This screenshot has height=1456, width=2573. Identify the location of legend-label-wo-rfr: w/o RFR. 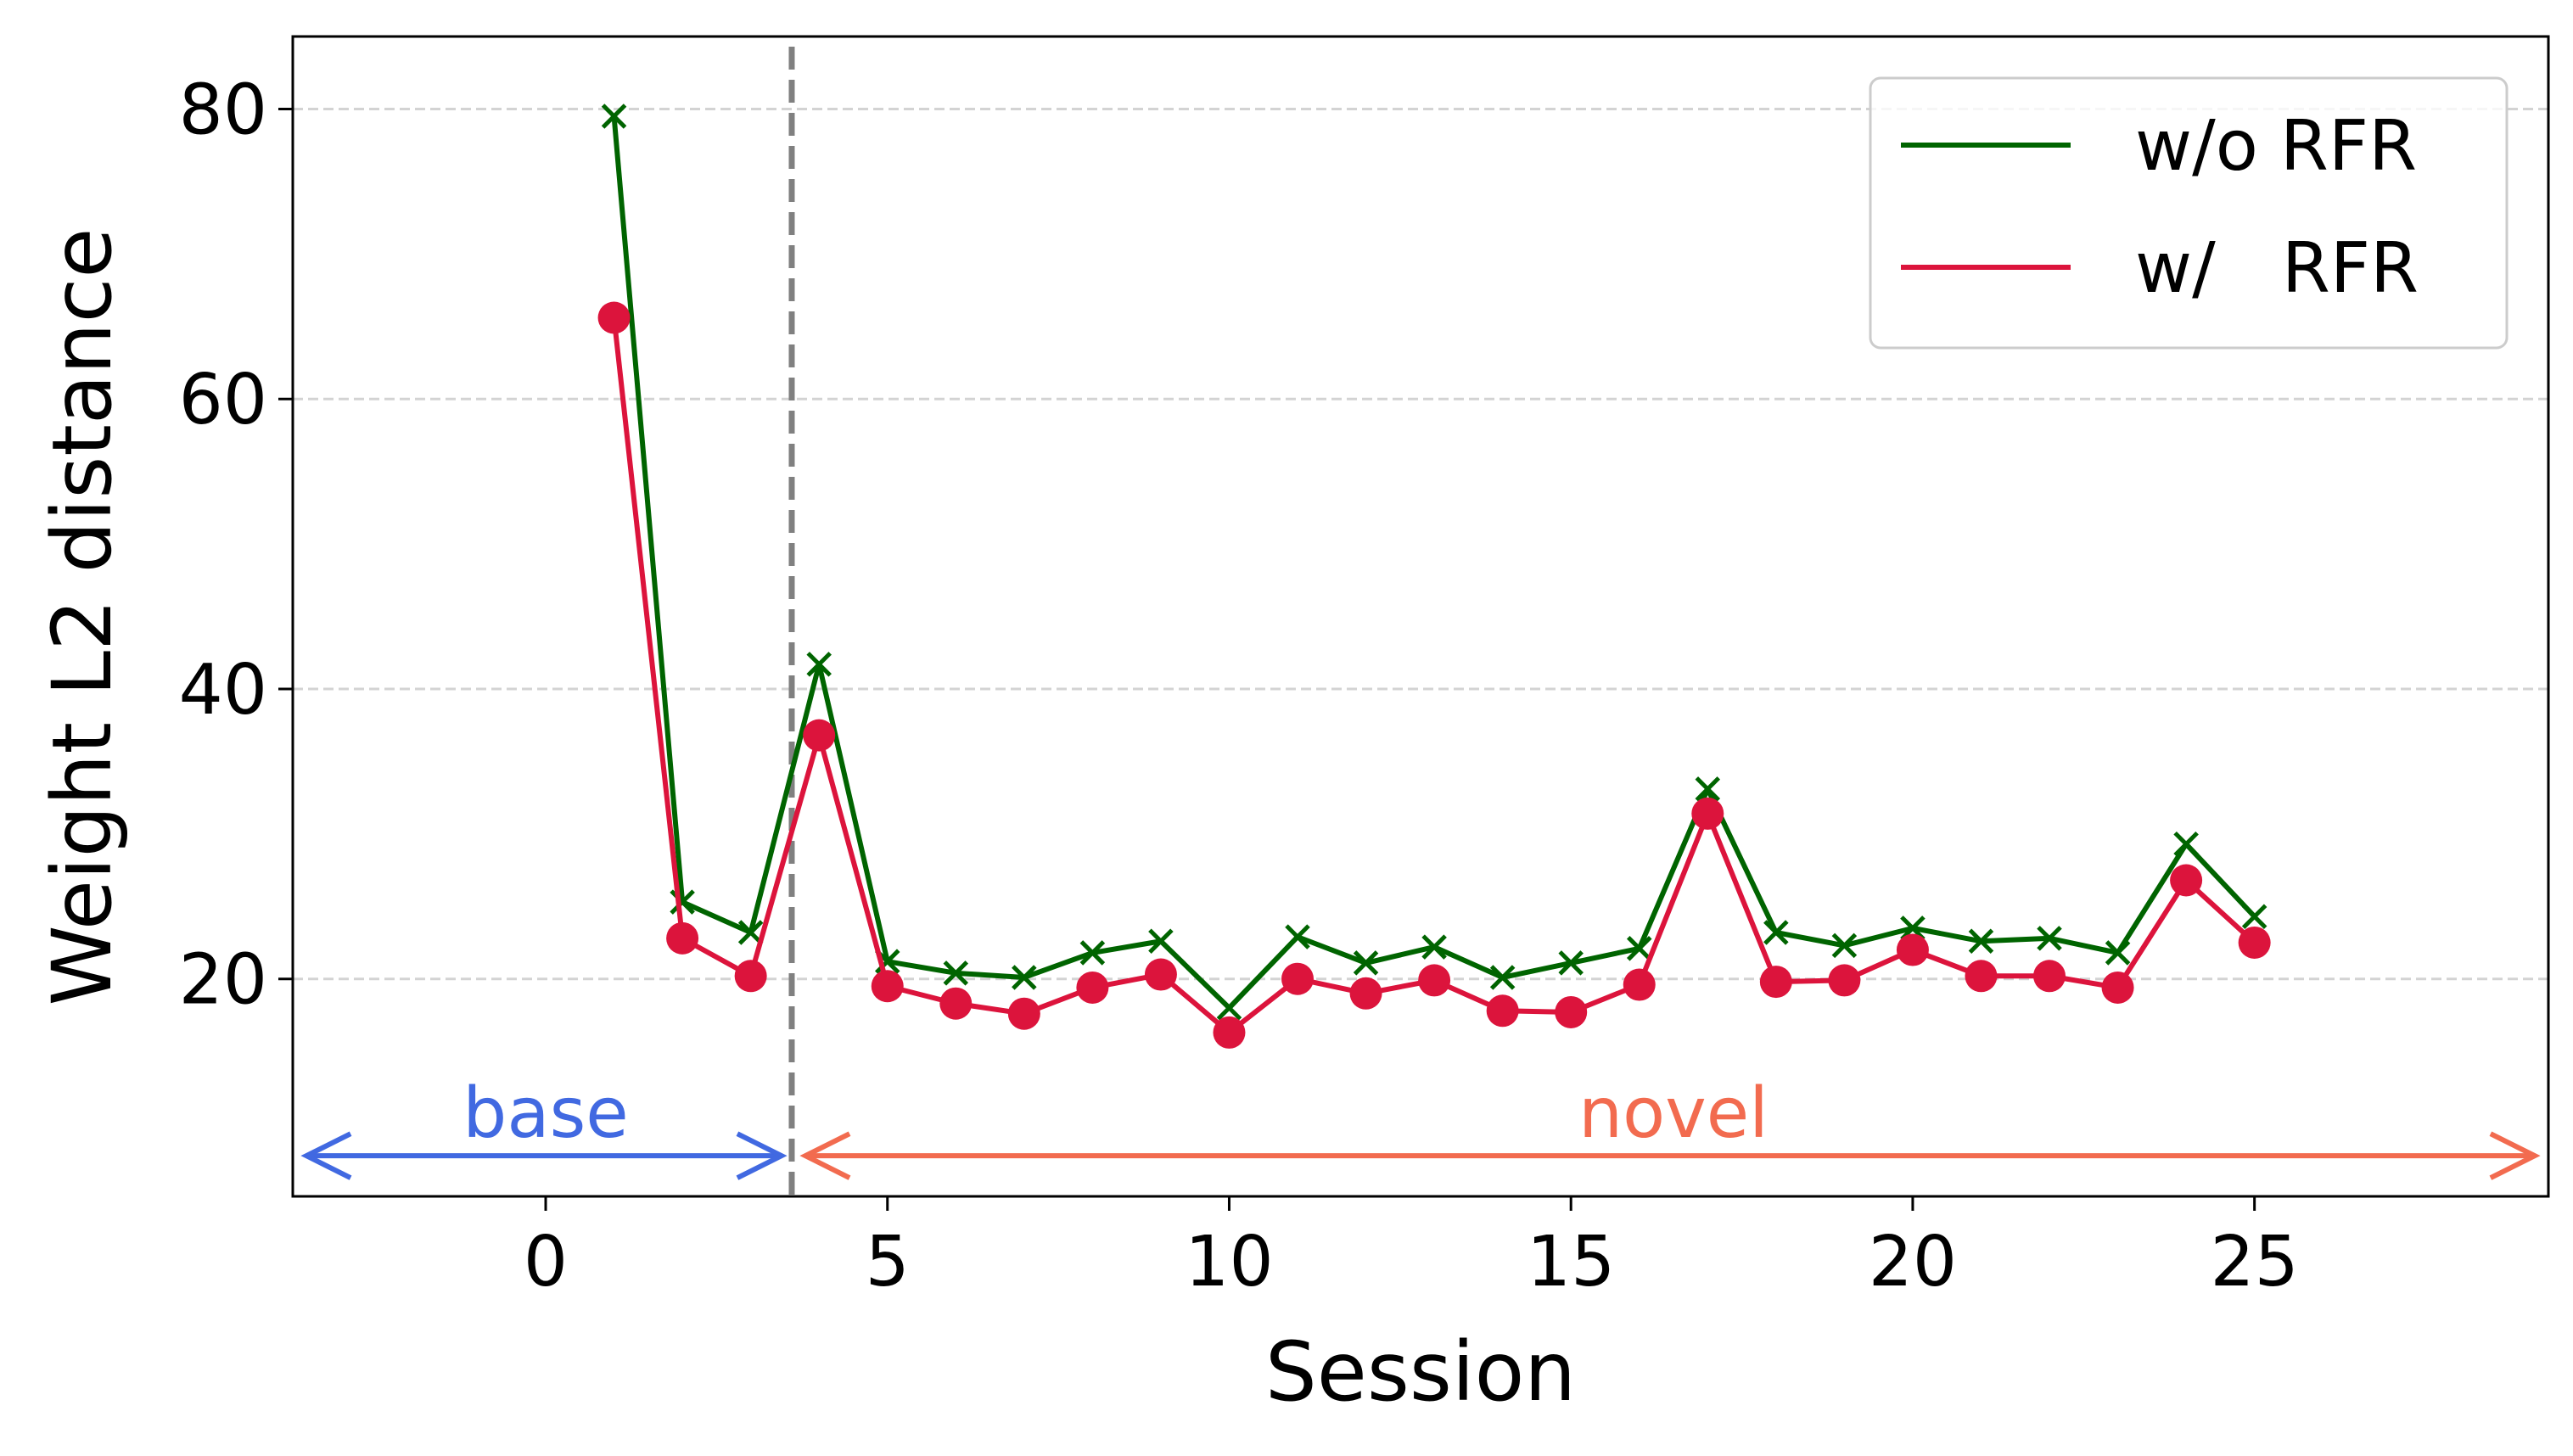
(2276, 146).